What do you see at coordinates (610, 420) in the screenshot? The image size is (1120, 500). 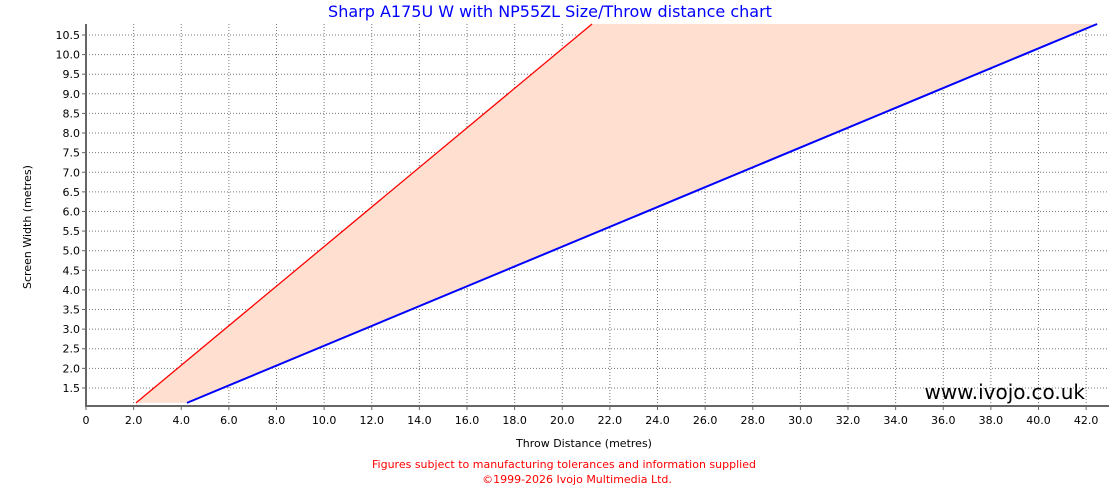 I see `x-tick-label: 22.0` at bounding box center [610, 420].